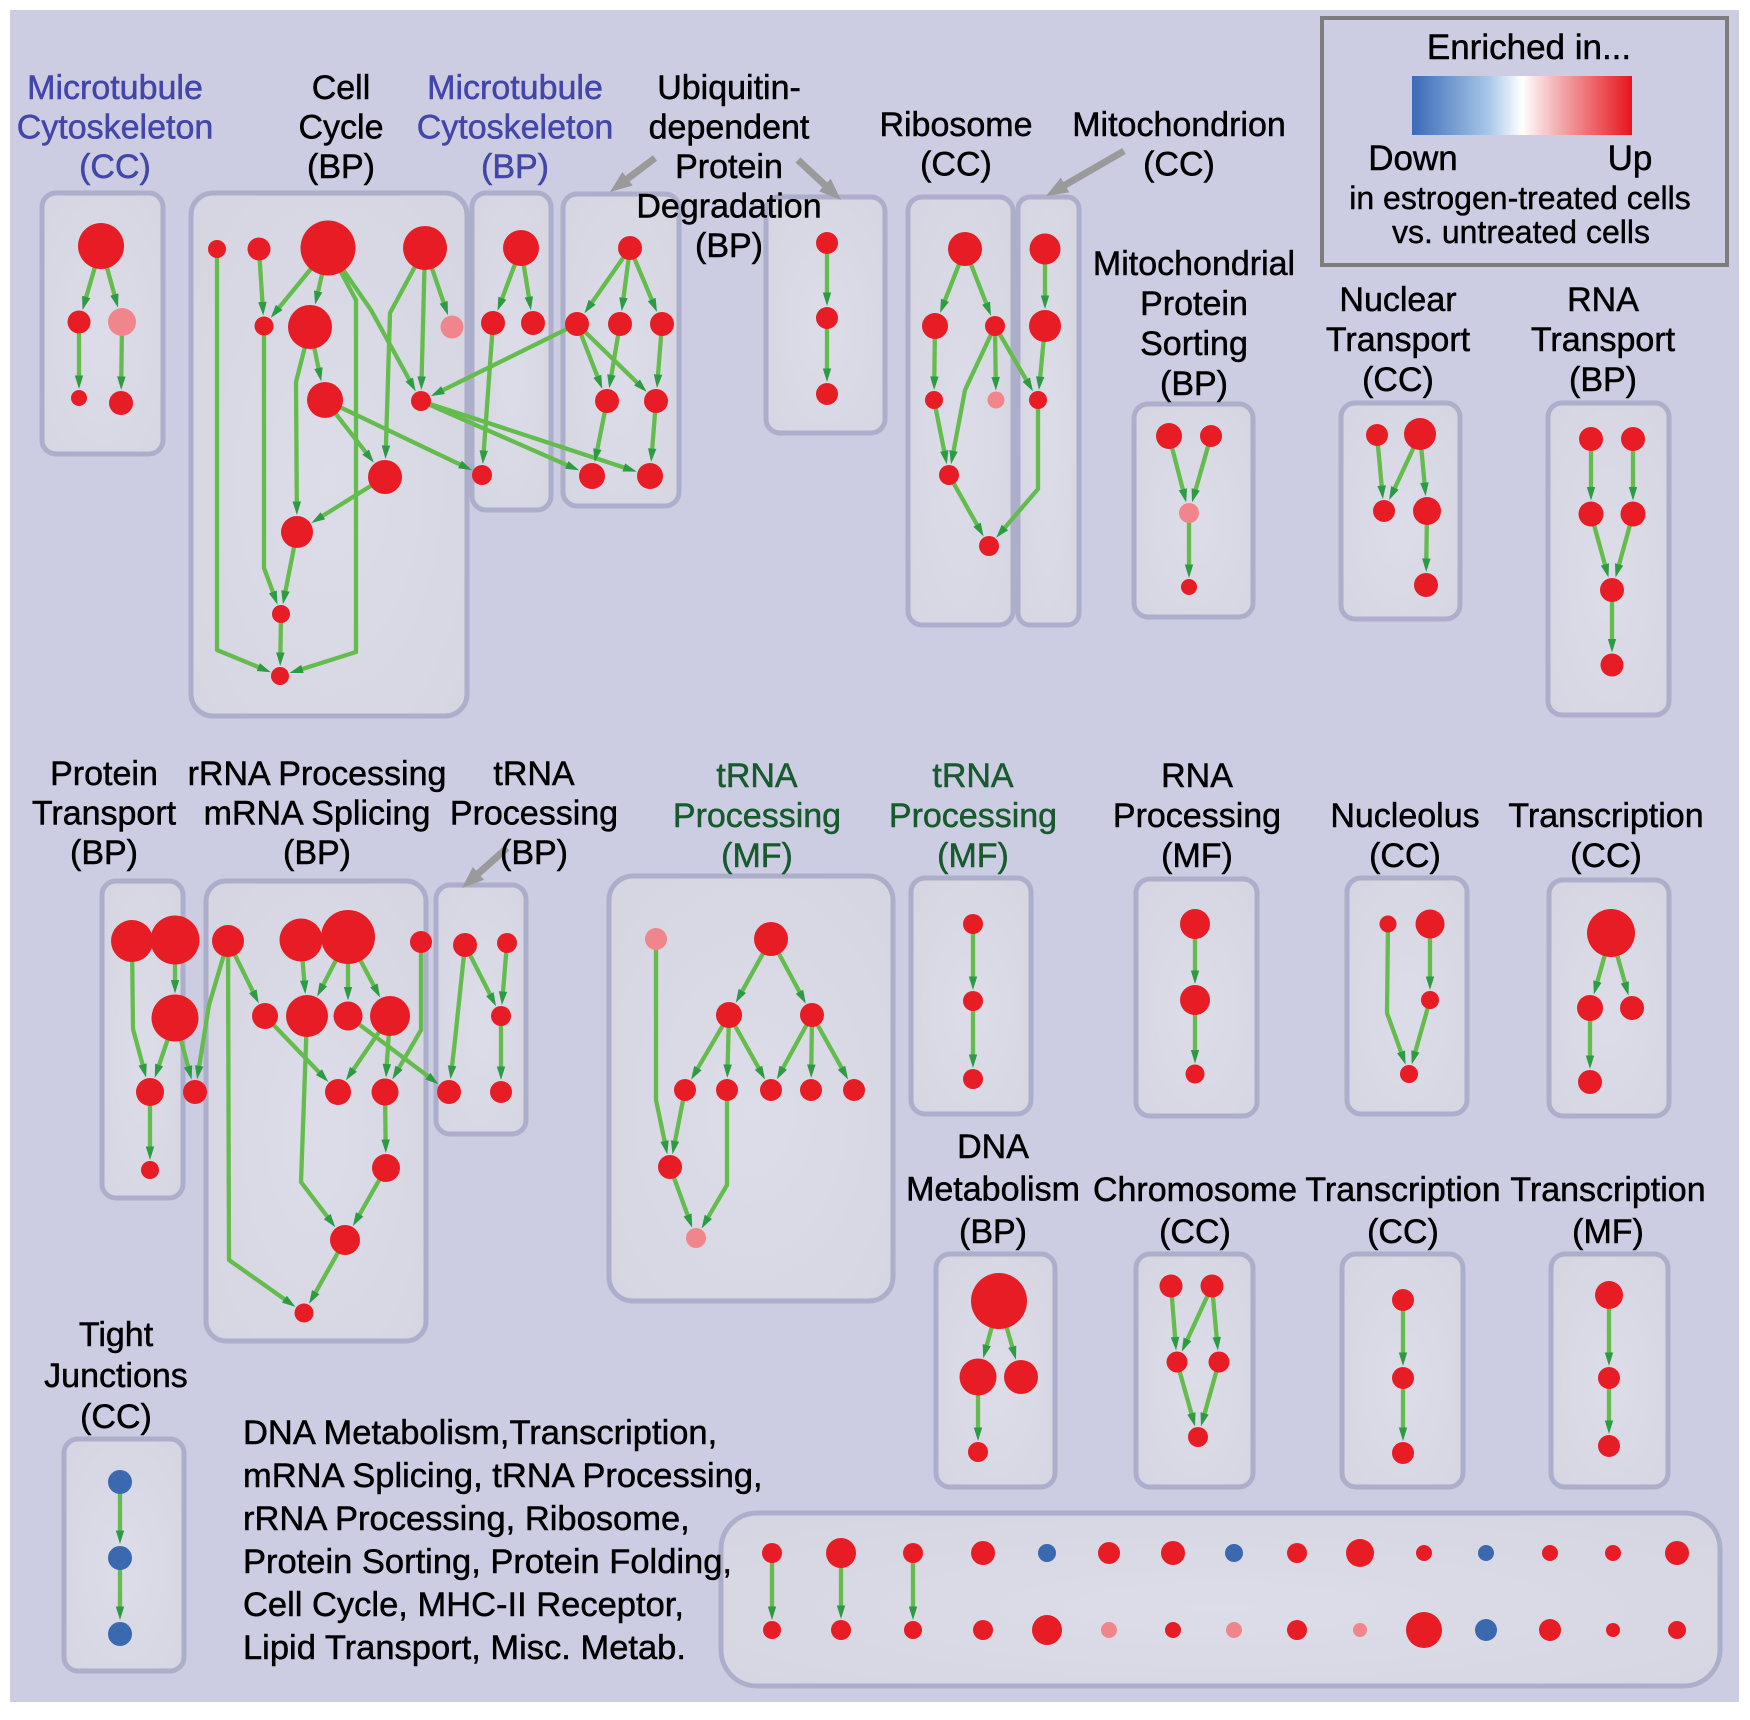 This screenshot has height=1720, width=1750. What do you see at coordinates (1630, 158) in the screenshot?
I see `svg-text: Up` at bounding box center [1630, 158].